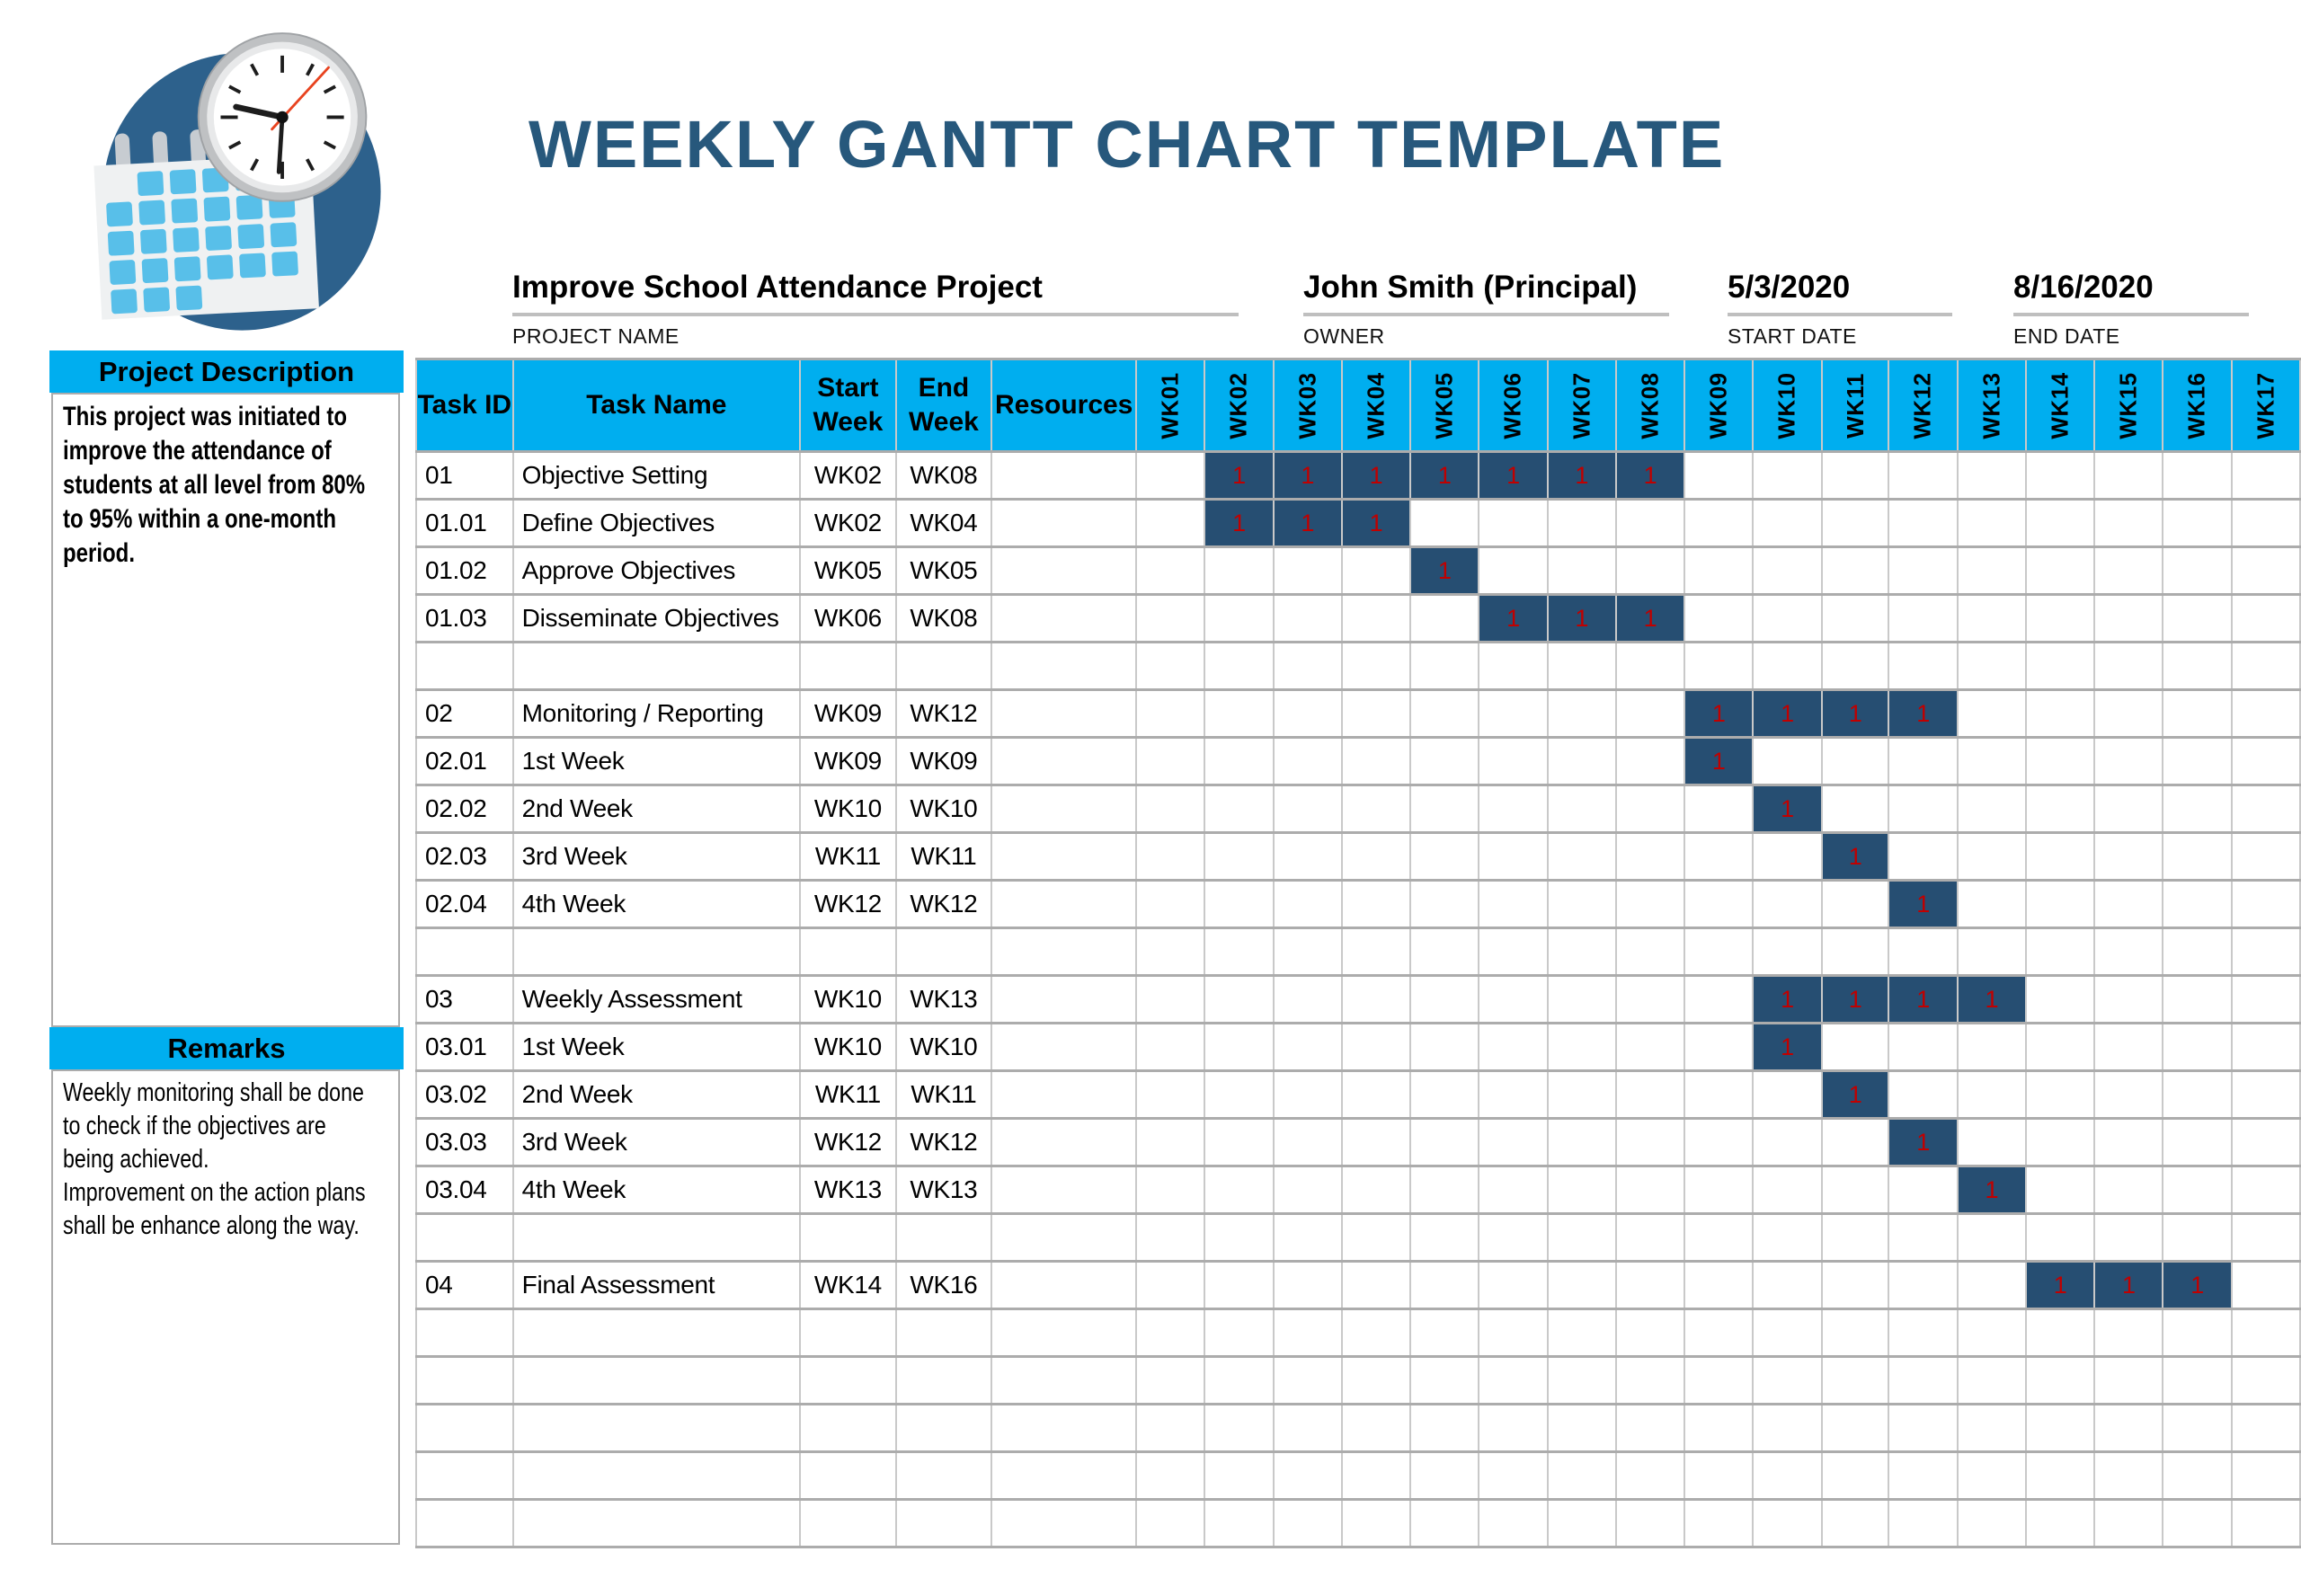  What do you see at coordinates (848, 523) in the screenshot?
I see `start-week-cell: WK02` at bounding box center [848, 523].